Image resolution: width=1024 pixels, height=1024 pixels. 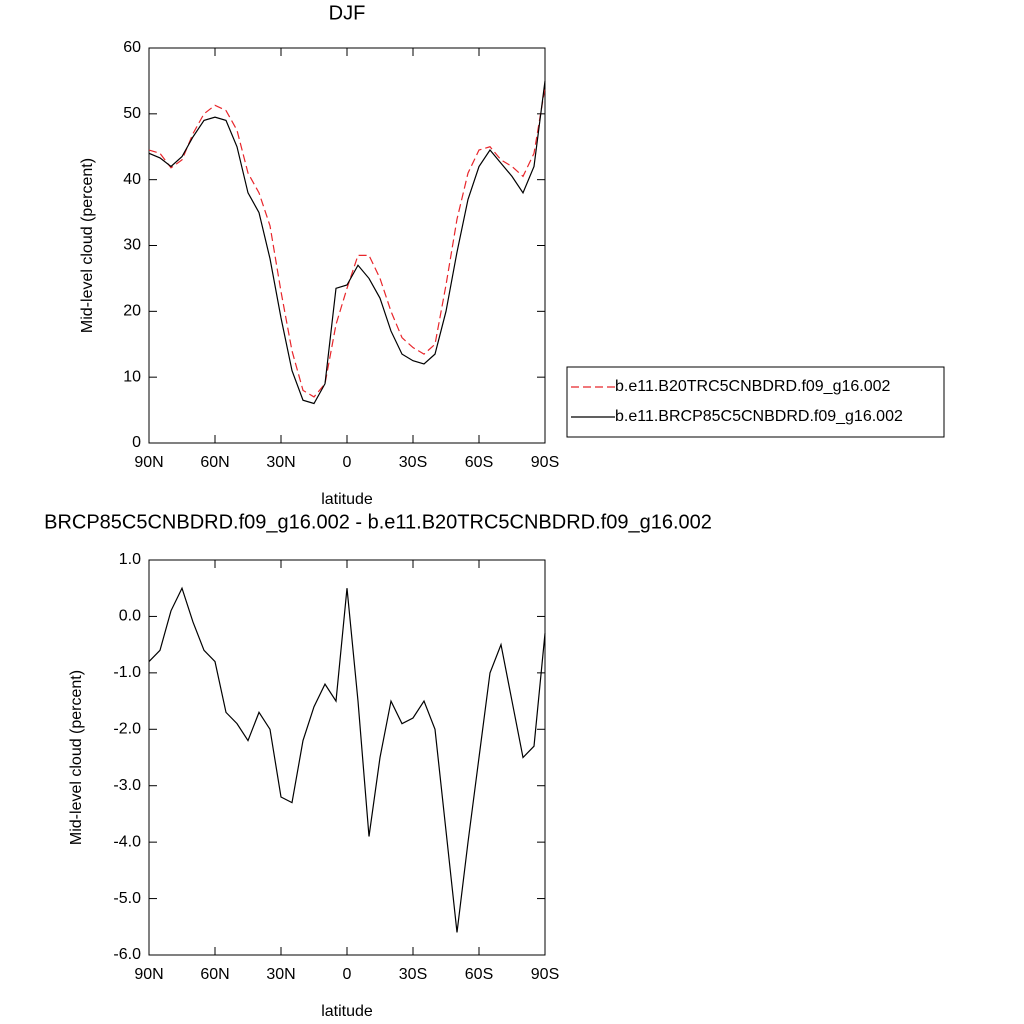 I want to click on legend-box, so click(x=755, y=402).